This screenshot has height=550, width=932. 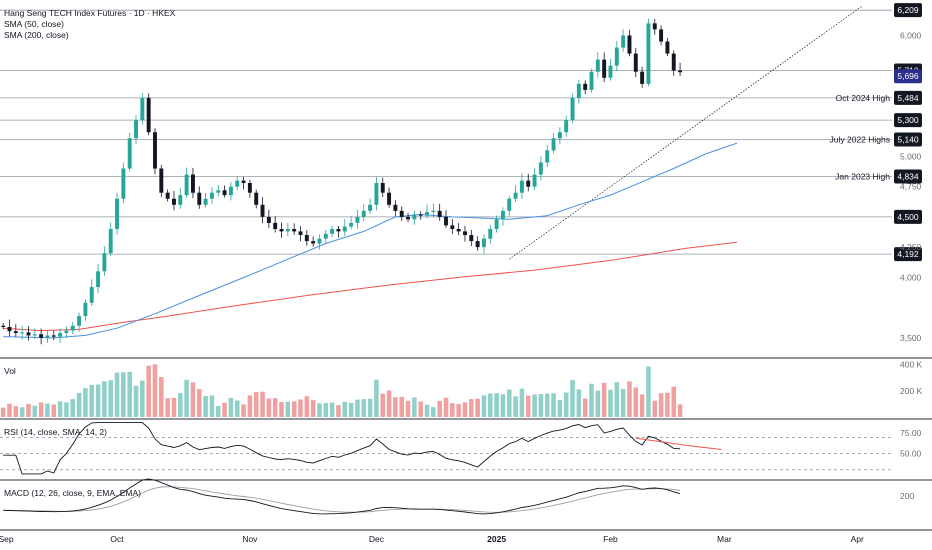 I want to click on svg-text: 5,140, so click(x=908, y=139).